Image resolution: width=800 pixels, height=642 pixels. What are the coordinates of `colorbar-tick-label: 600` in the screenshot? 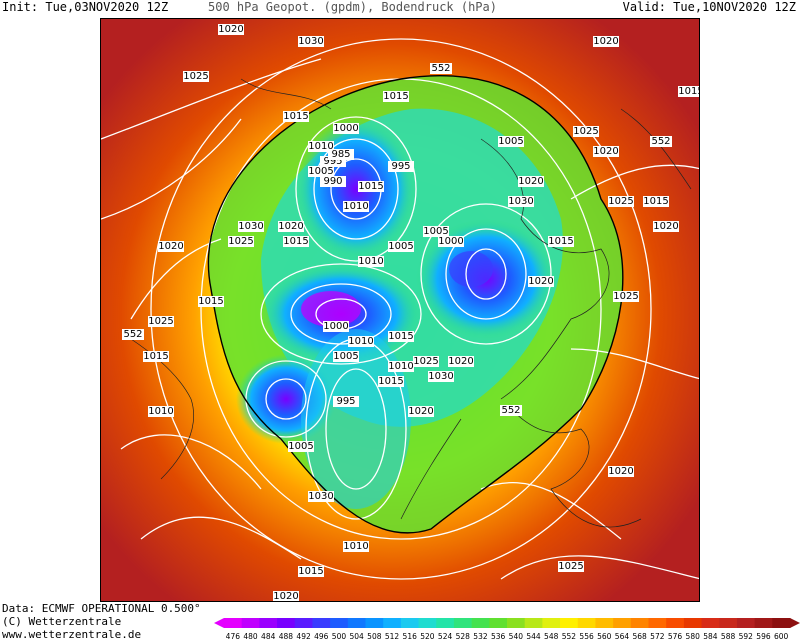 It's located at (781, 636).